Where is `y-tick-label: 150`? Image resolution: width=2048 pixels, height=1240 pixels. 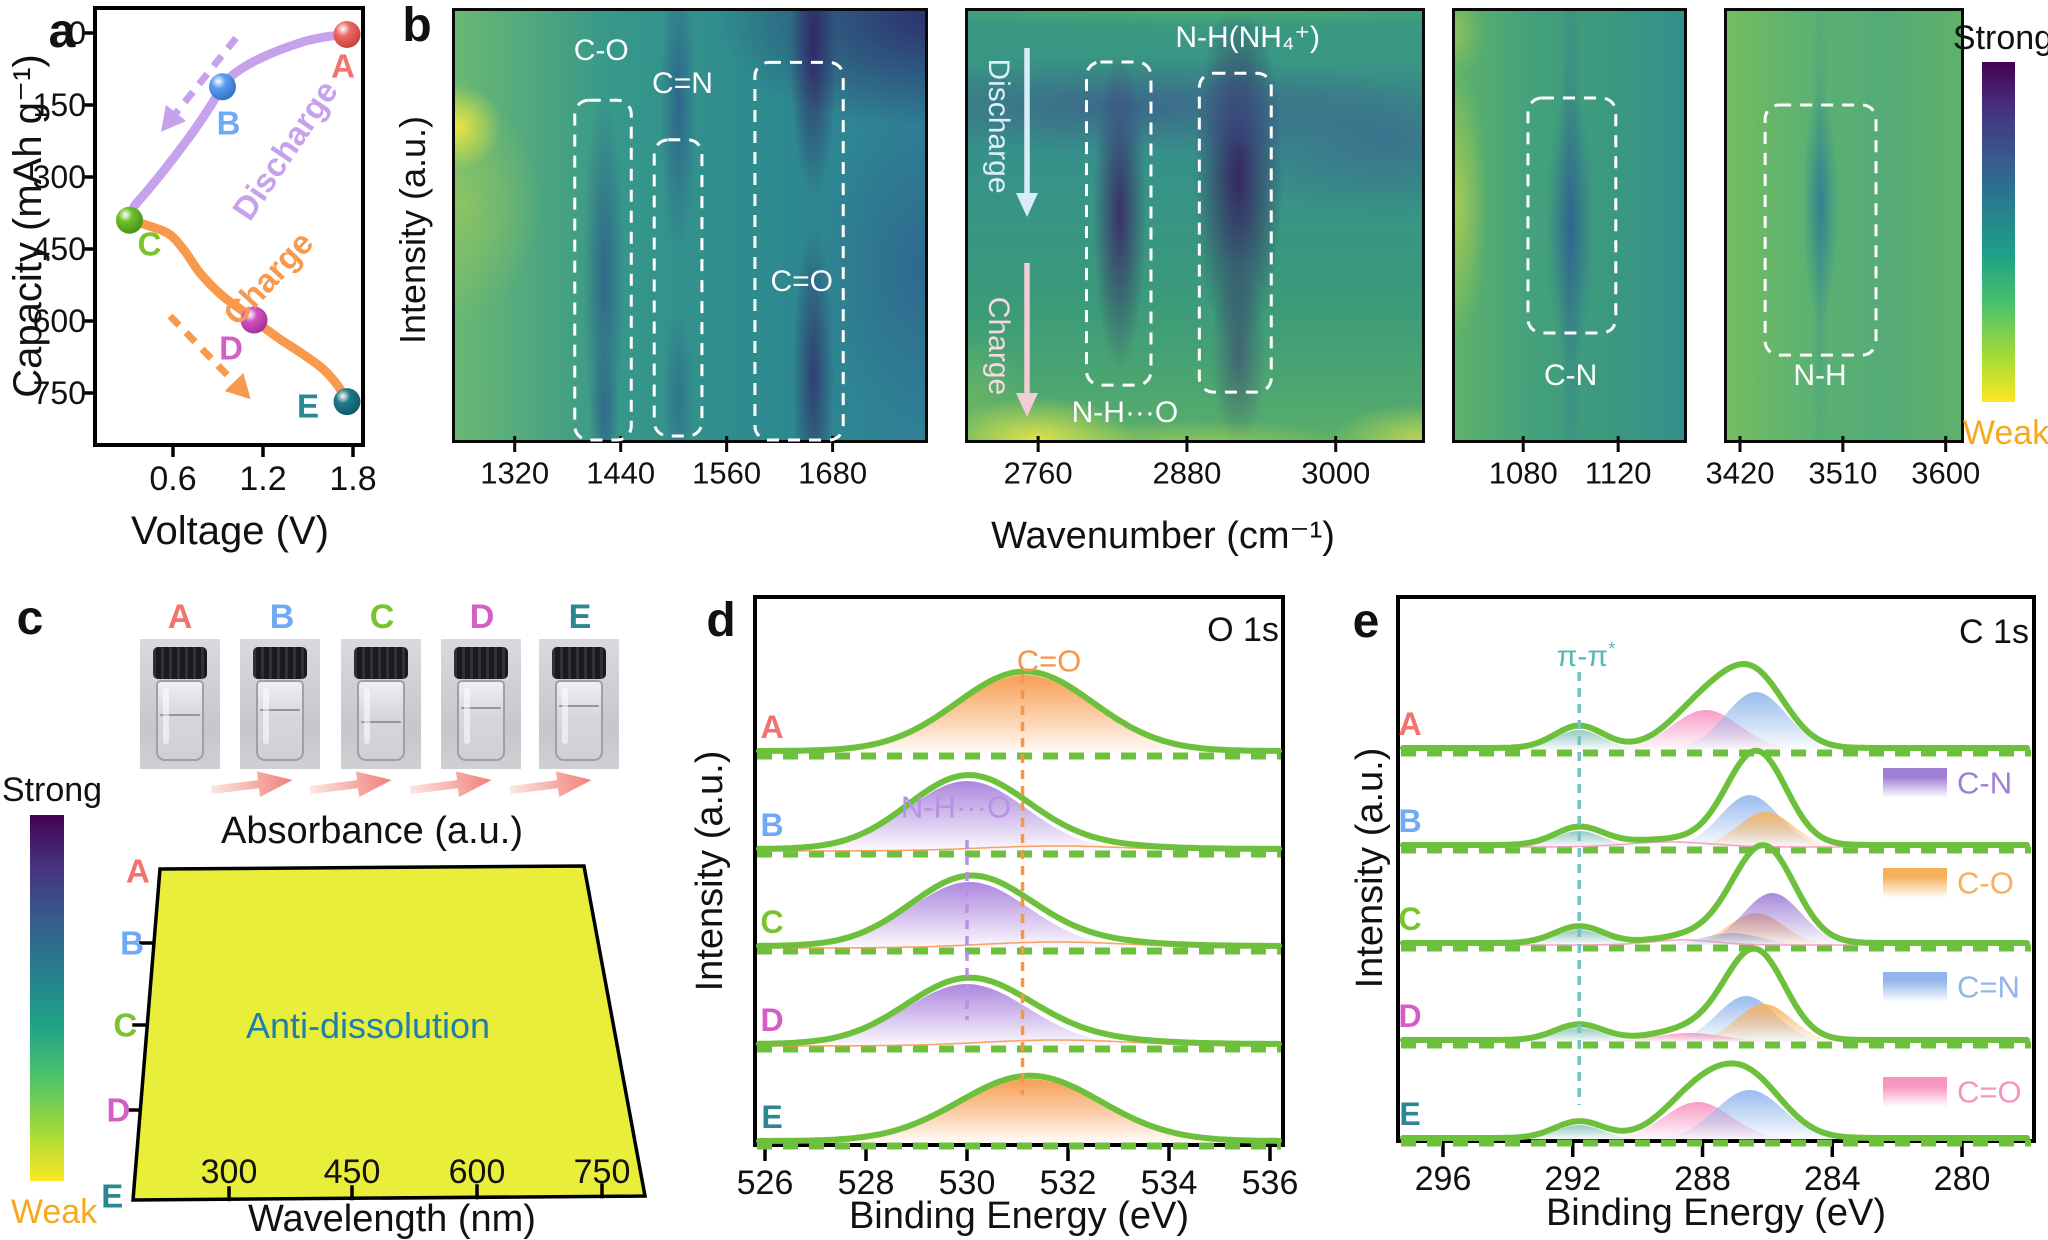 y-tick-label: 150 is located at coordinates (59, 105).